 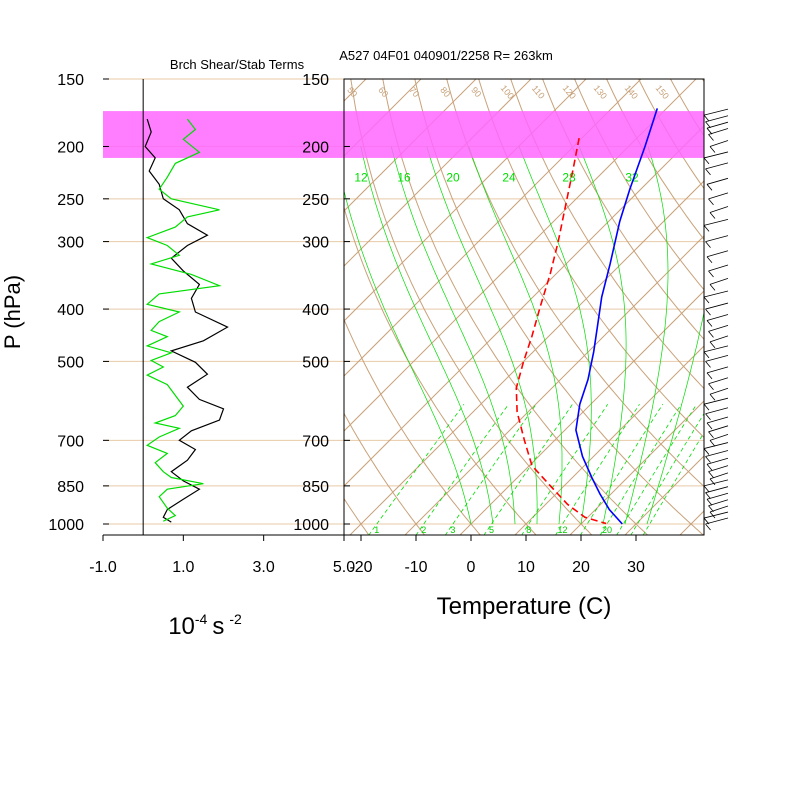 What do you see at coordinates (453, 177) in the screenshot?
I see `mixing-ratio-label: 20` at bounding box center [453, 177].